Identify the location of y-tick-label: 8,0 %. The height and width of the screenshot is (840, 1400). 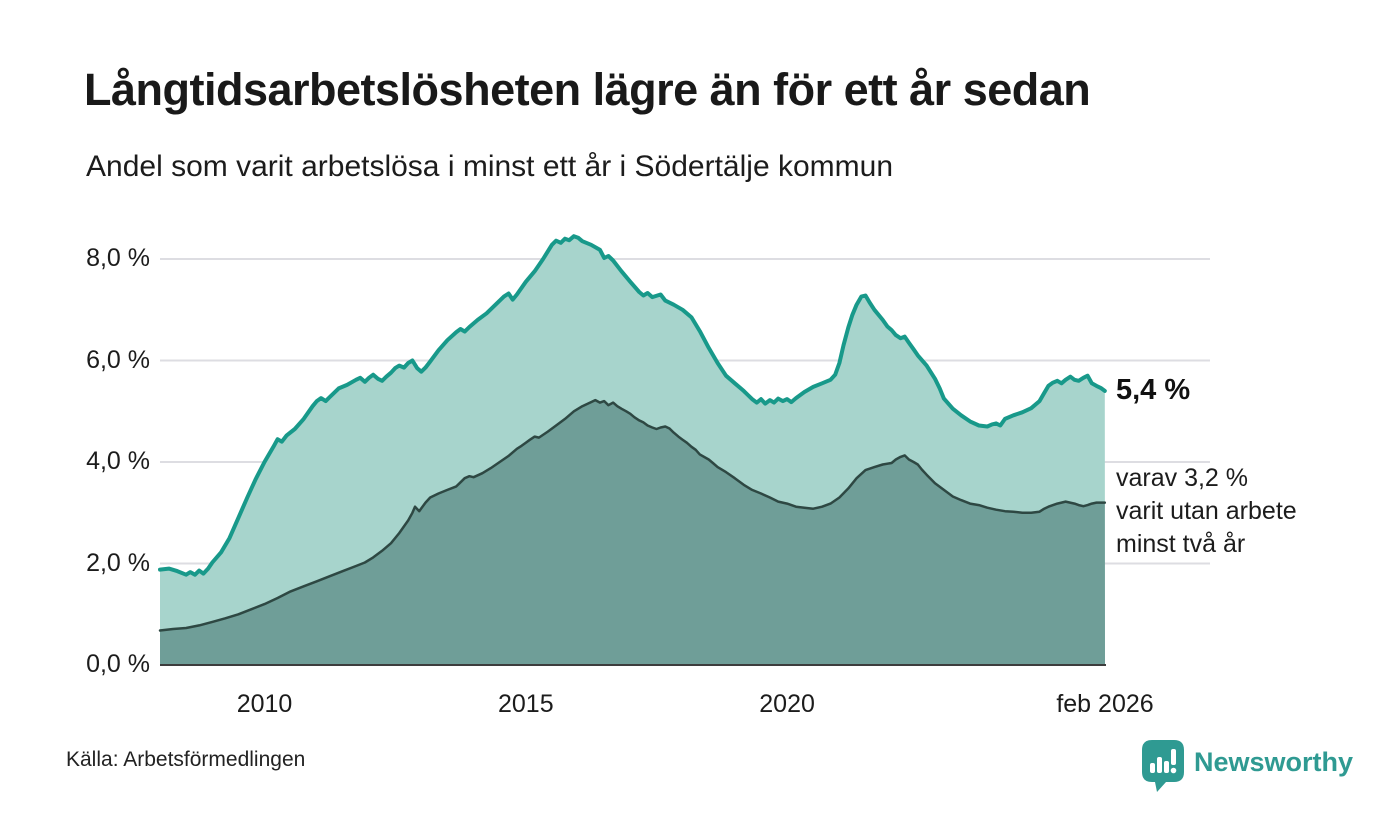
(118, 258).